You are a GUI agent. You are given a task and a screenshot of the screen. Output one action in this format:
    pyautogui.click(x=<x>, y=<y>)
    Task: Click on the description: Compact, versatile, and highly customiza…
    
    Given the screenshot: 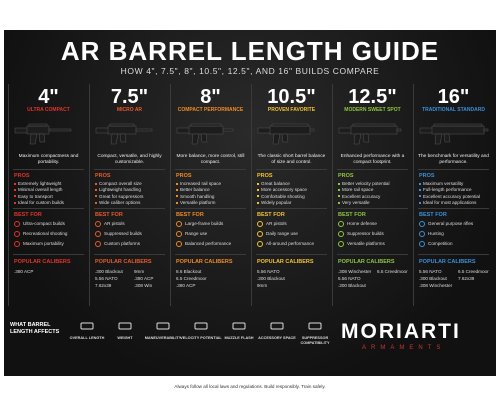 What is the action you would take?
    pyautogui.click(x=129, y=159)
    